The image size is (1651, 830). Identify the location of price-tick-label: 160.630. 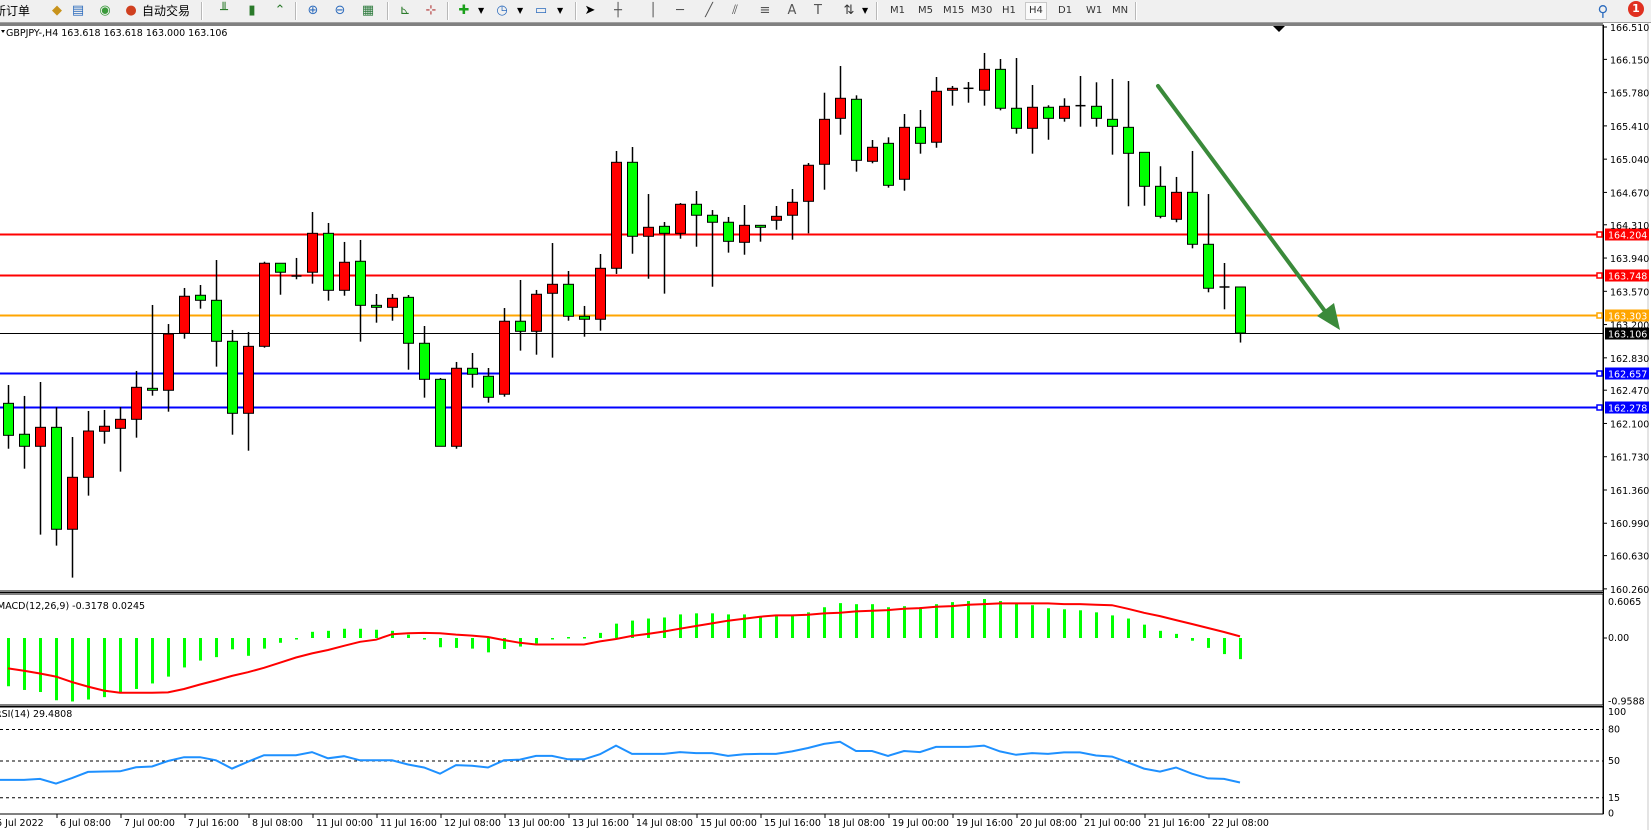
(1629, 557).